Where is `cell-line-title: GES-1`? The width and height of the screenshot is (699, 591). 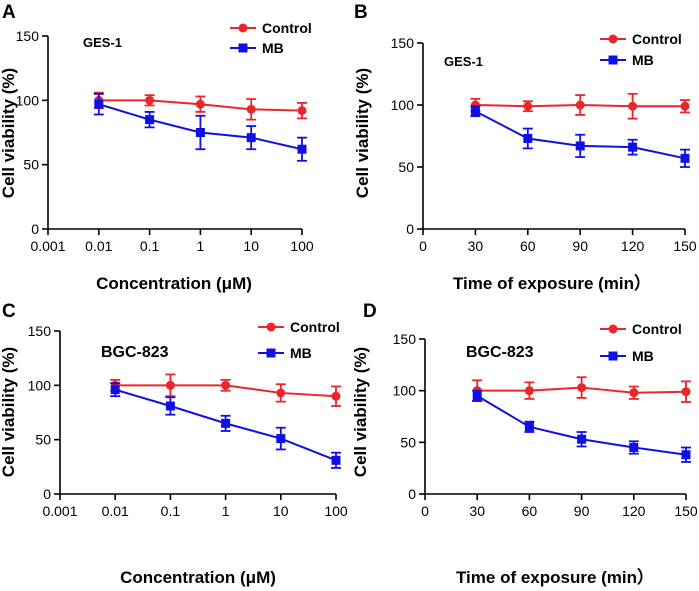
cell-line-title: GES-1 is located at coordinates (102, 42).